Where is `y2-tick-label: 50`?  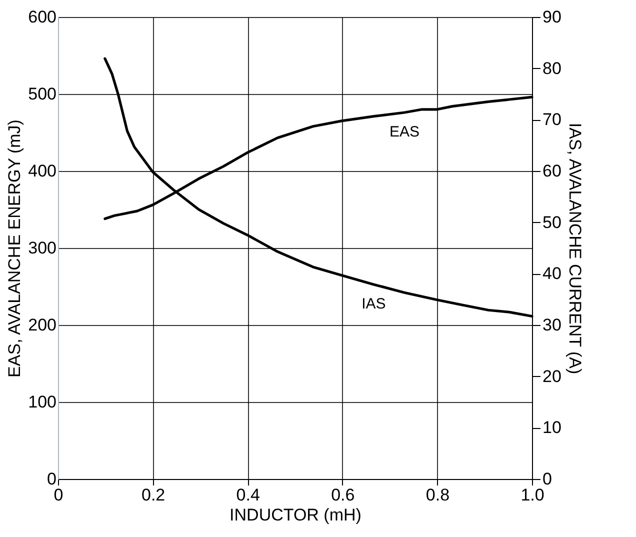
y2-tick-label: 50 is located at coordinates (552, 222).